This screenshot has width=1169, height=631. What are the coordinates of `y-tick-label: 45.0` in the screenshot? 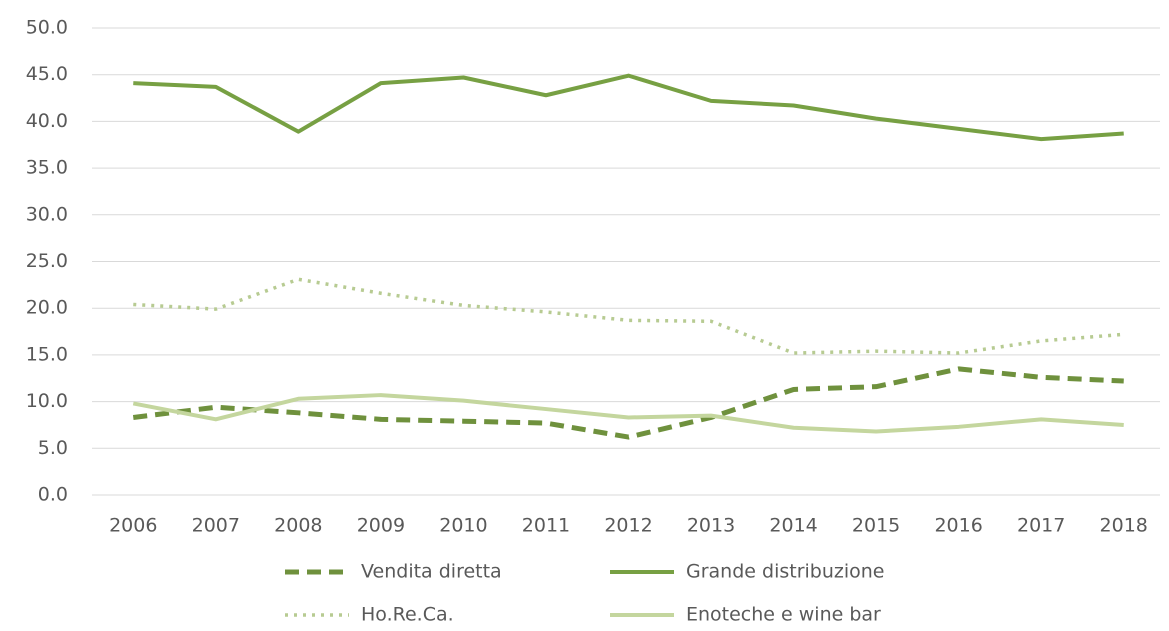 It's located at (47, 74).